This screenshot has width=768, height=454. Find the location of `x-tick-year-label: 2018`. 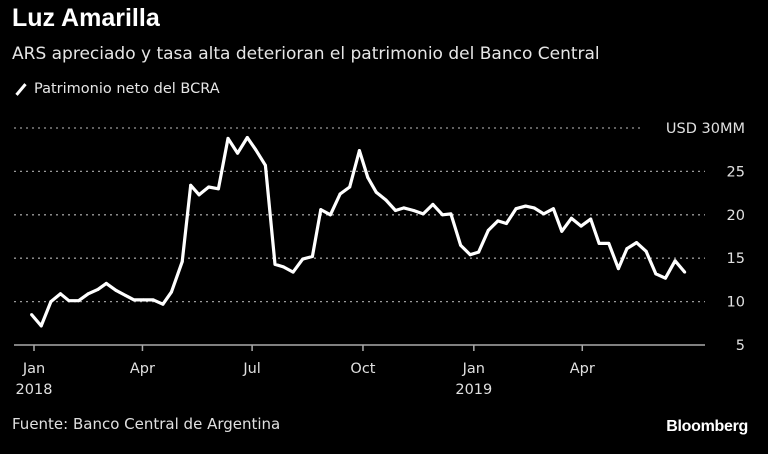

x-tick-year-label: 2018 is located at coordinates (34, 390).